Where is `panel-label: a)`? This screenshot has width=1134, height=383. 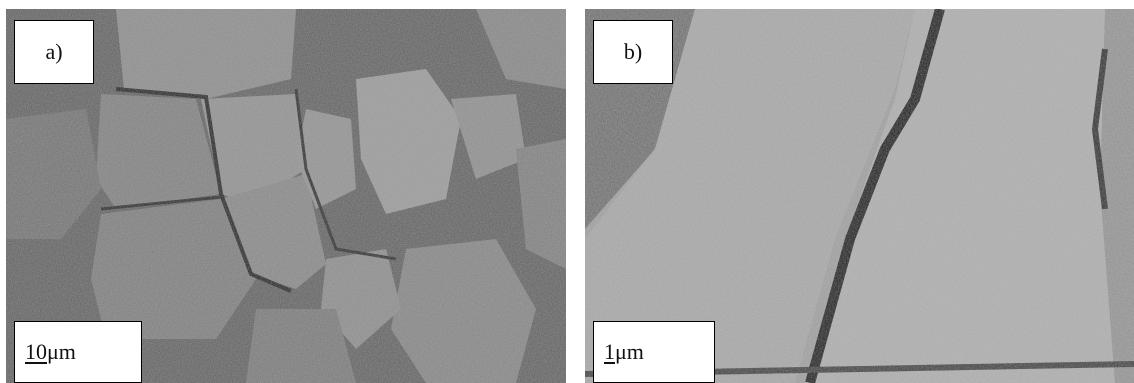
panel-label: a) is located at coordinates (54, 52).